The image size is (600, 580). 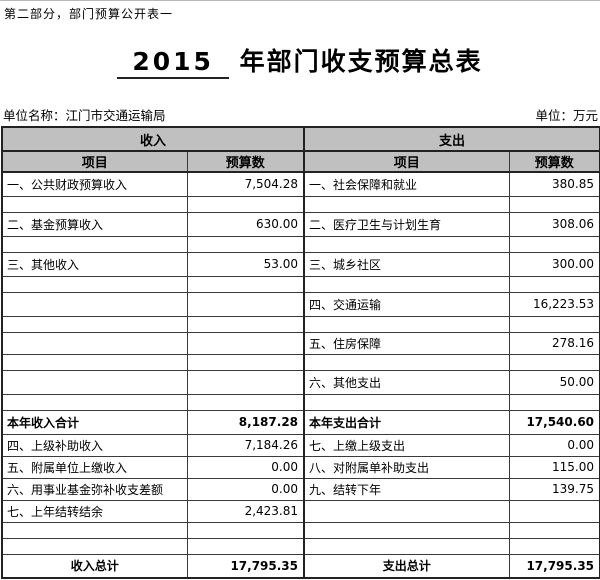 What do you see at coordinates (300, 511) in the screenshot?
I see `table-row: 七、上年结转结余 2,423.81` at bounding box center [300, 511].